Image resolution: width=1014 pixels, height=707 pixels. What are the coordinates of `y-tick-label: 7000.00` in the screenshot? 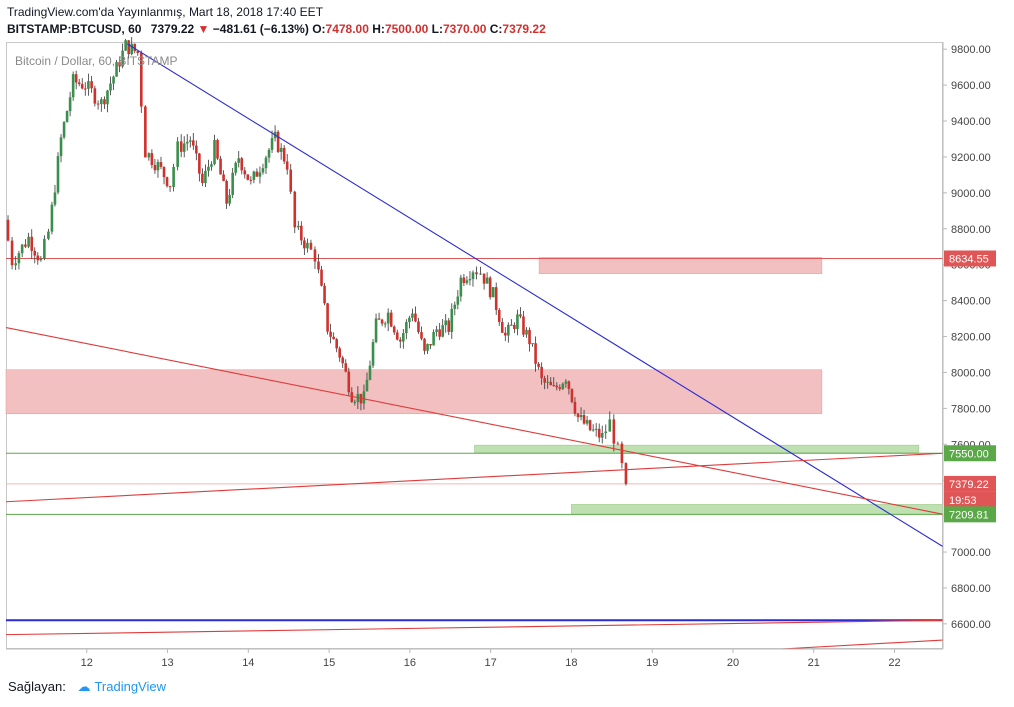 It's located at (971, 553).